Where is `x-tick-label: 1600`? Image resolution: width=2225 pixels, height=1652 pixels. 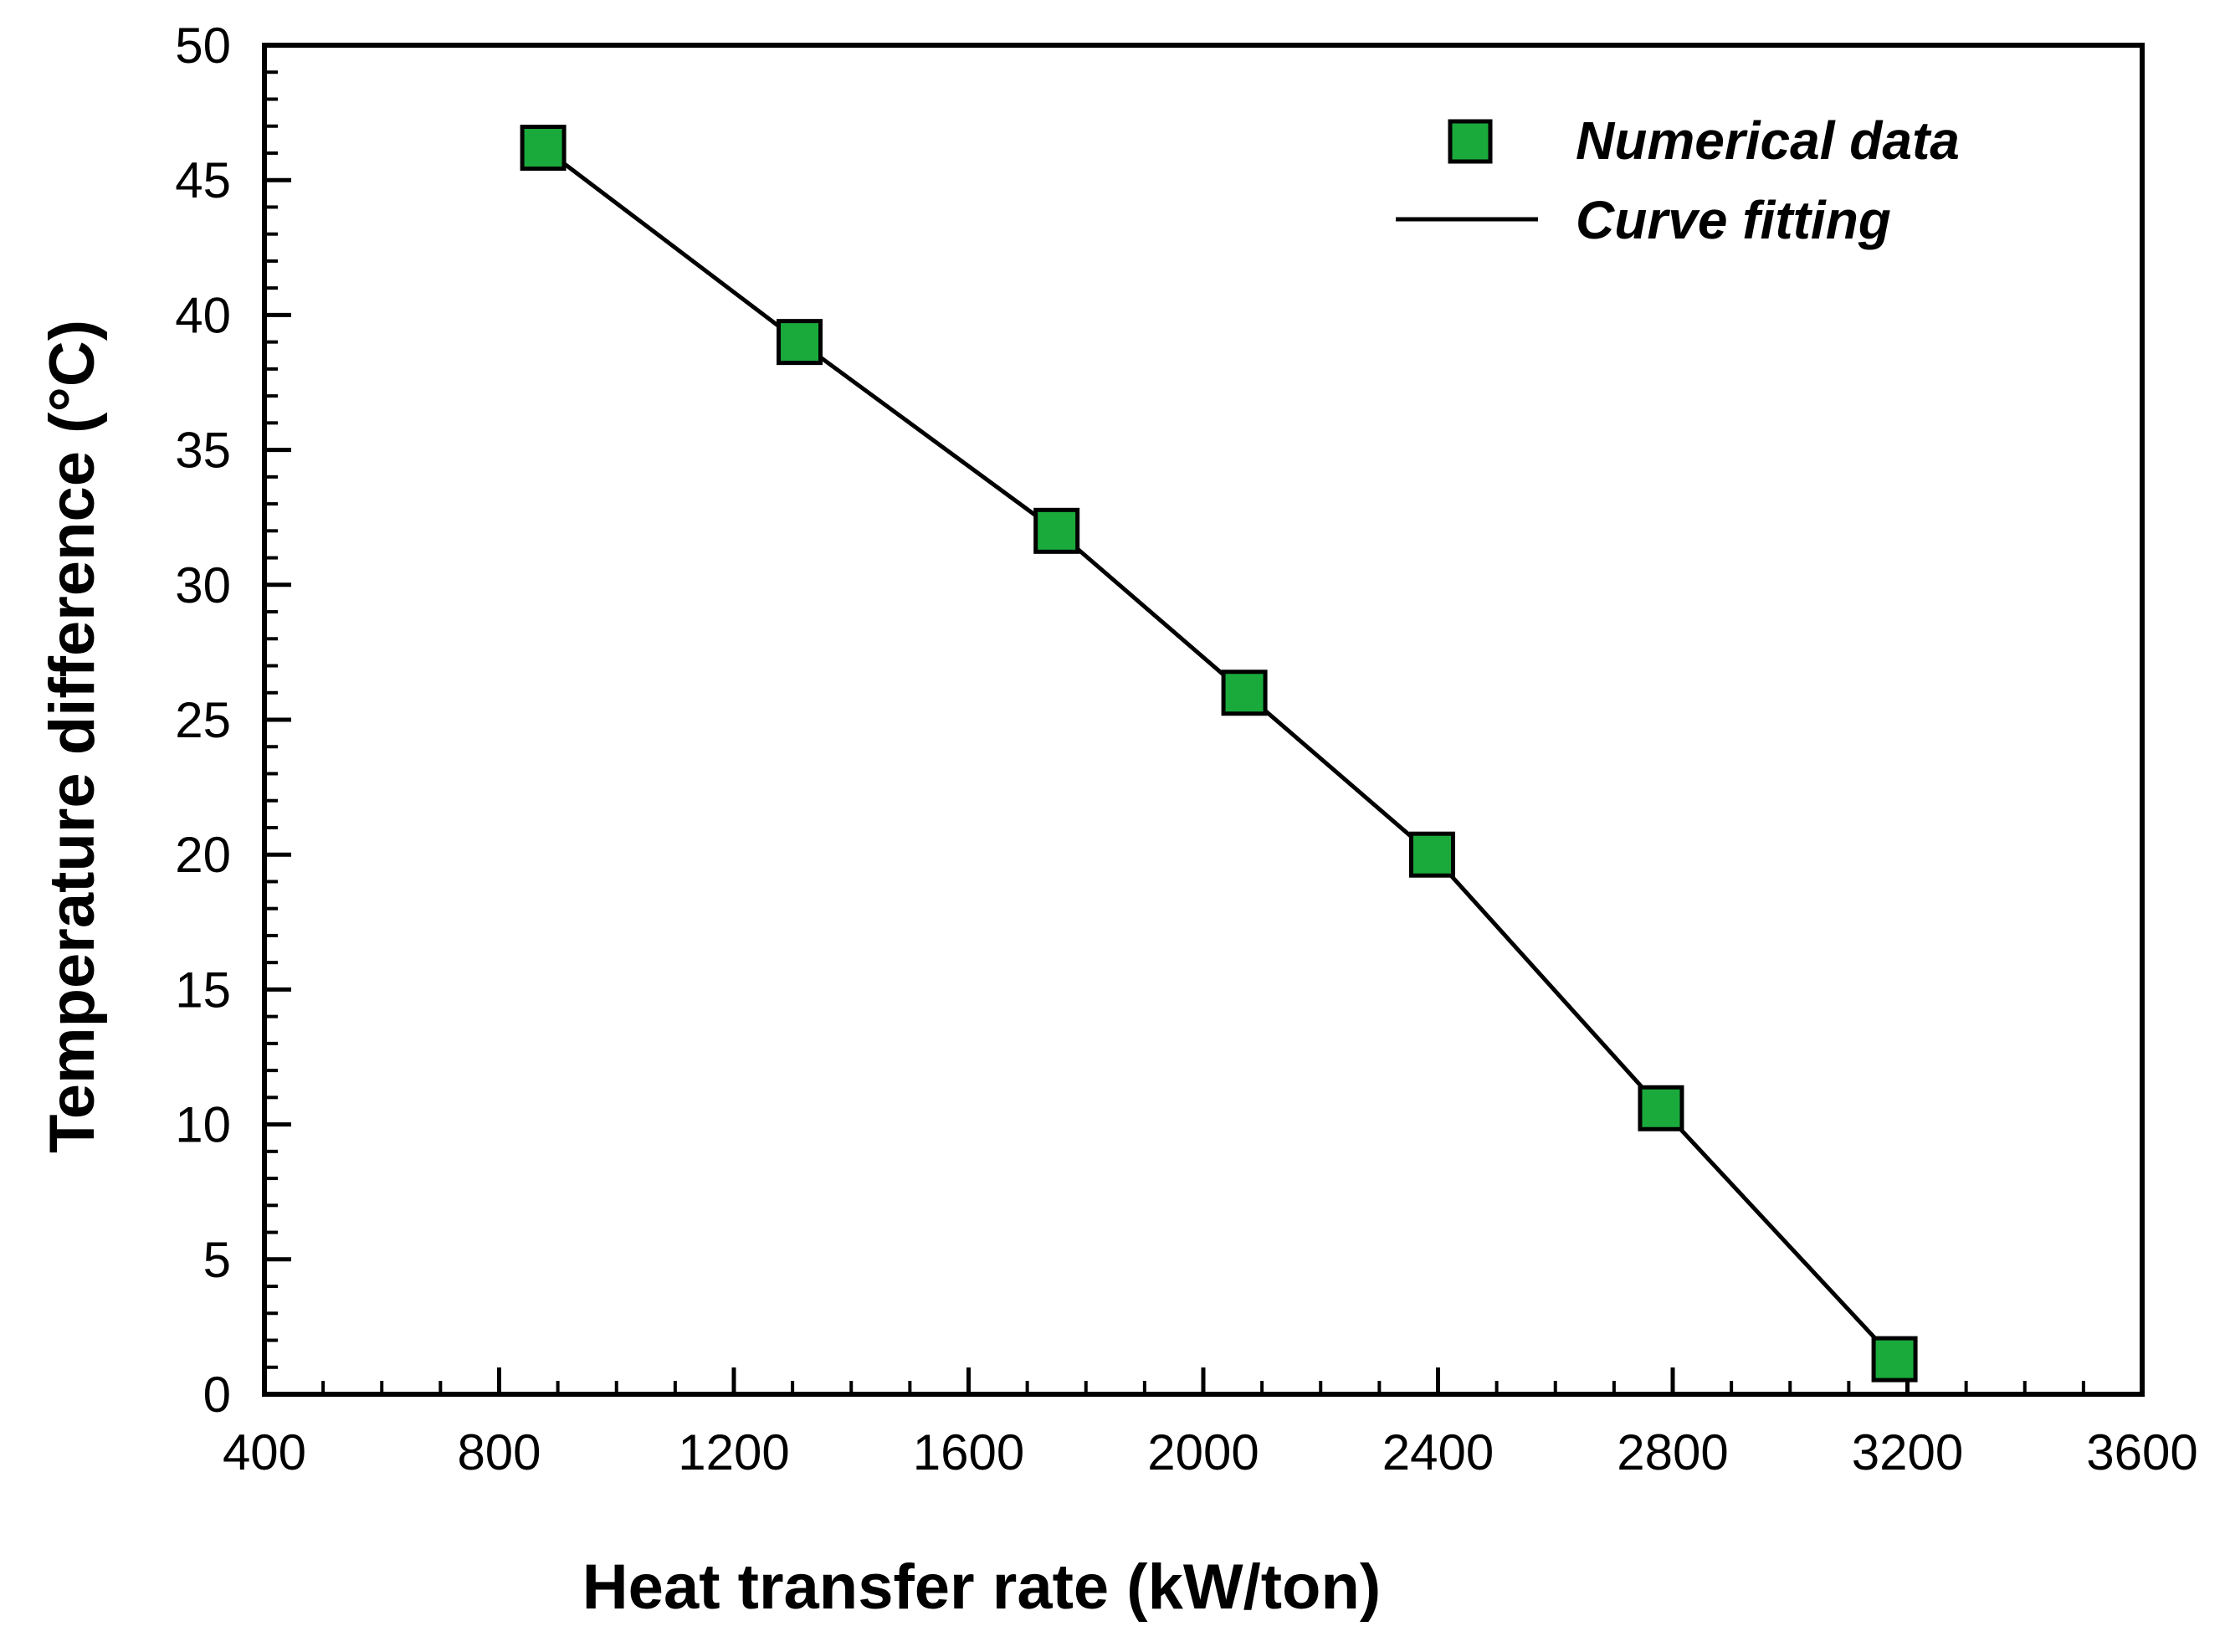 x-tick-label: 1600 is located at coordinates (969, 1452).